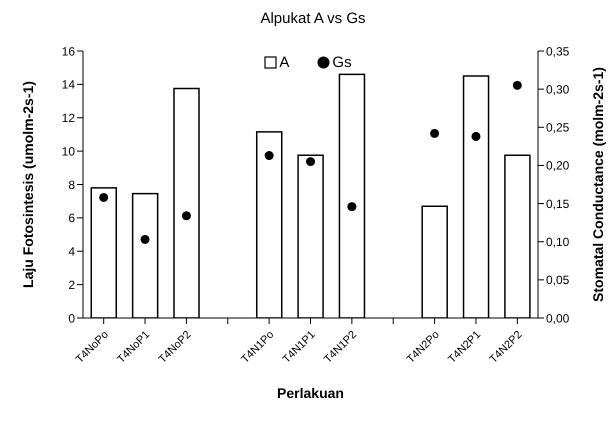 This screenshot has height=427, width=616. I want to click on y2-tick-label: 0,10, so click(558, 241).